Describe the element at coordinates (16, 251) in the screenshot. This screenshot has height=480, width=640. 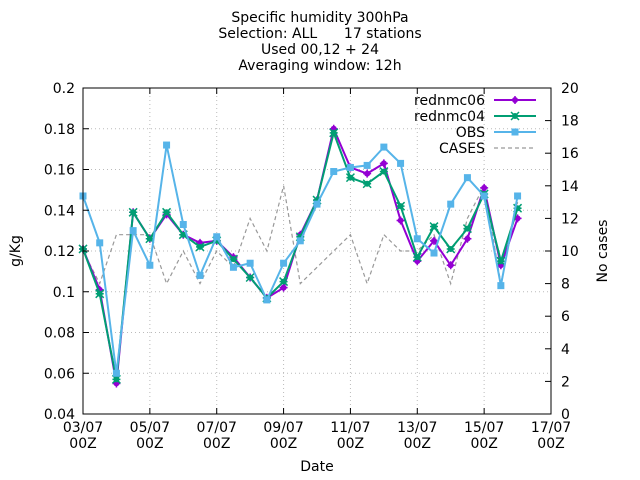
I see `y-axis-label: g/Kg` at that location.